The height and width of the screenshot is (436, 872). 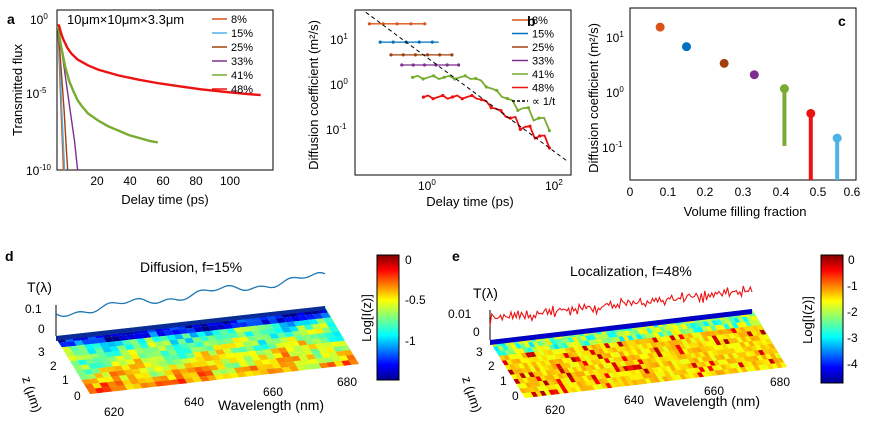 What do you see at coordinates (743, 192) in the screenshot?
I see `panel-c-xtick-3: 0.3` at bounding box center [743, 192].